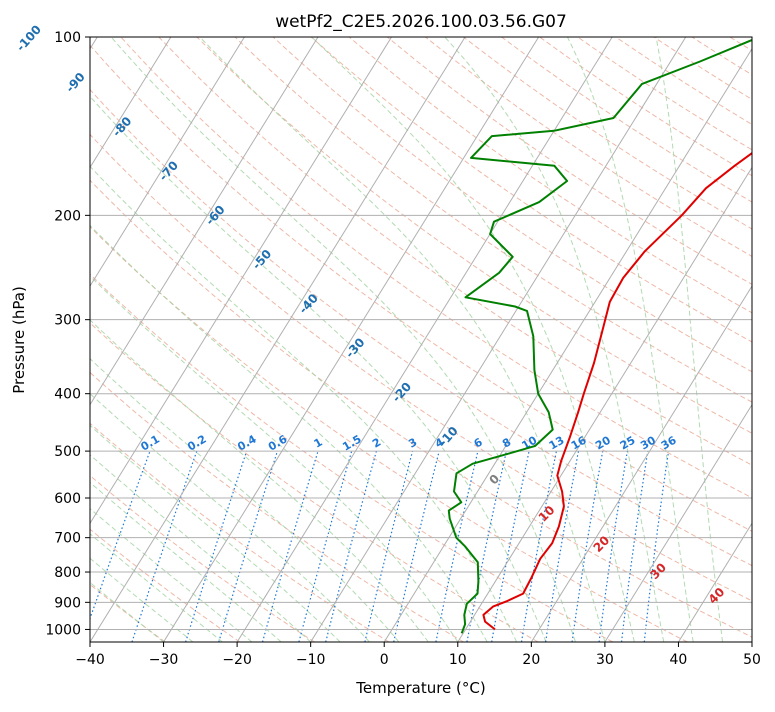  I want to click on x-tick-label: 30, so click(605, 660).